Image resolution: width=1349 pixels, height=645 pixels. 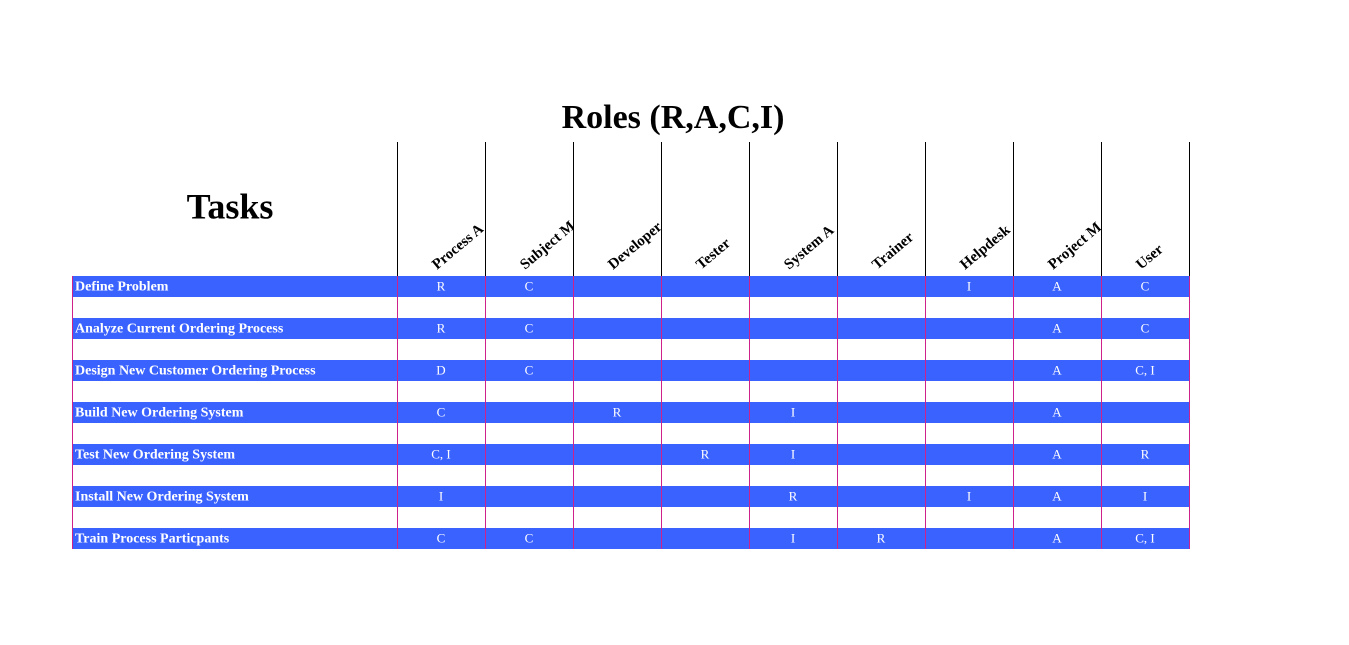 I want to click on tasks-header: Tasks, so click(x=230, y=206).